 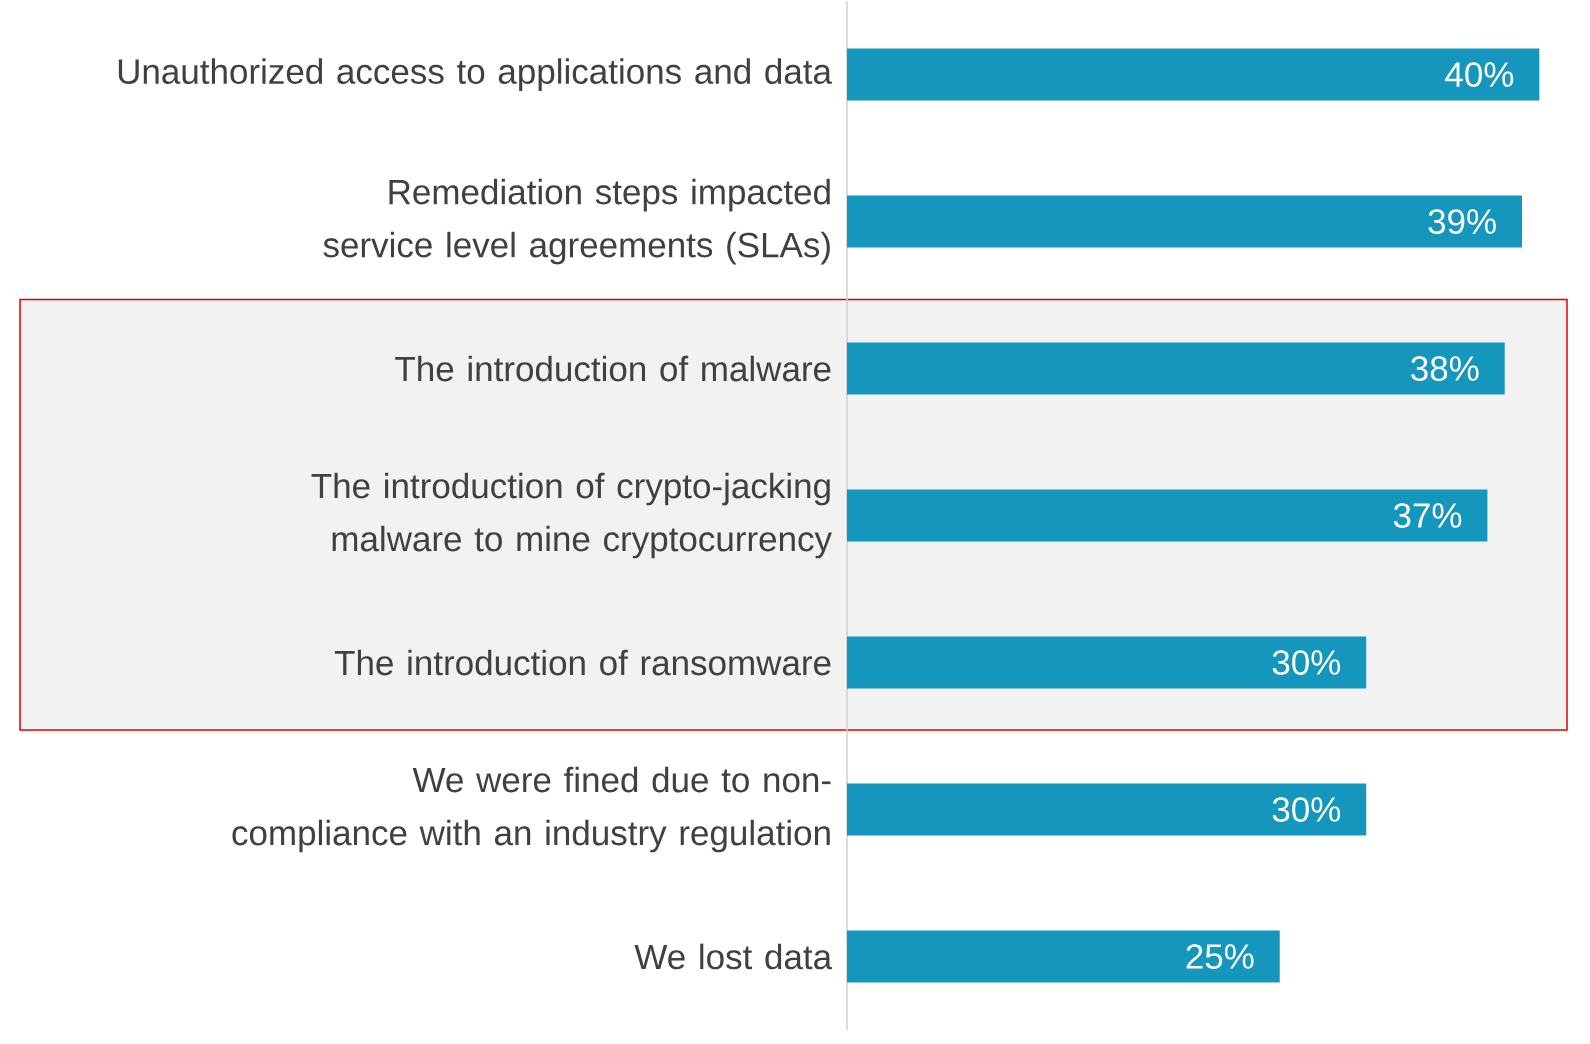 I want to click on data-label: 40%, so click(x=1479, y=74).